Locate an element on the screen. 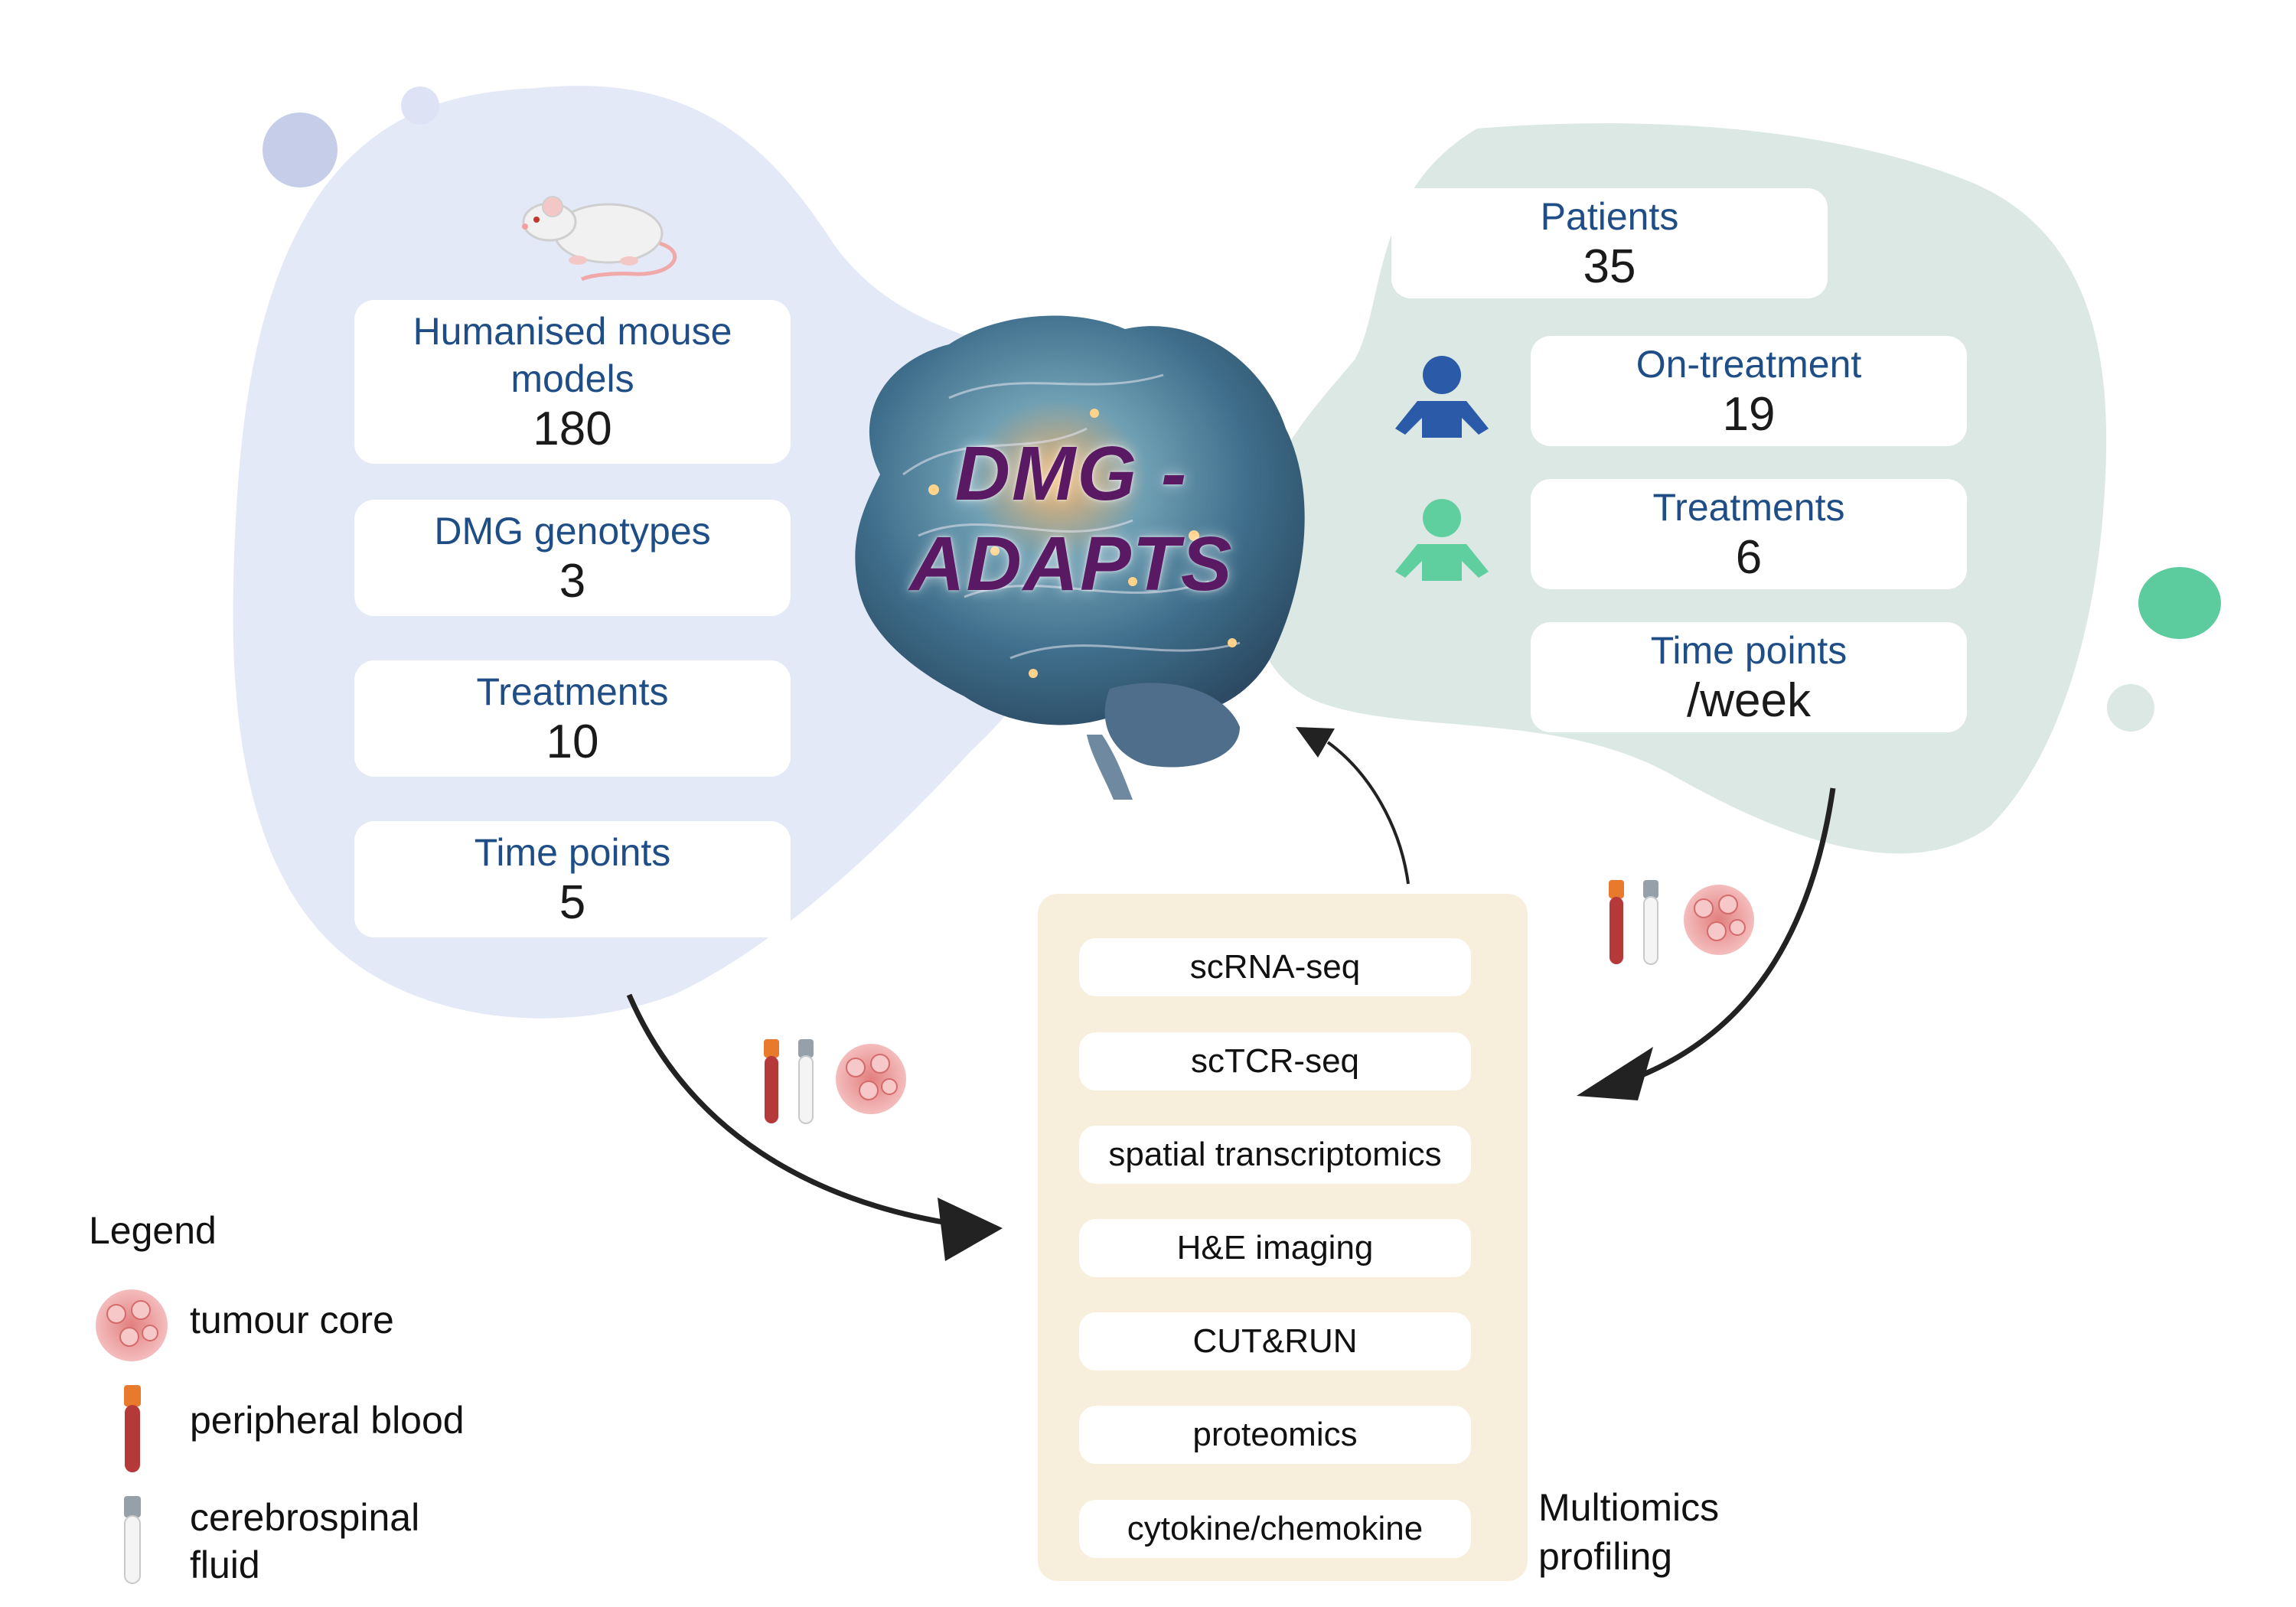  omics-item-spatial-transcriptomics: spatial transcriptomics is located at coordinates (1275, 1155).